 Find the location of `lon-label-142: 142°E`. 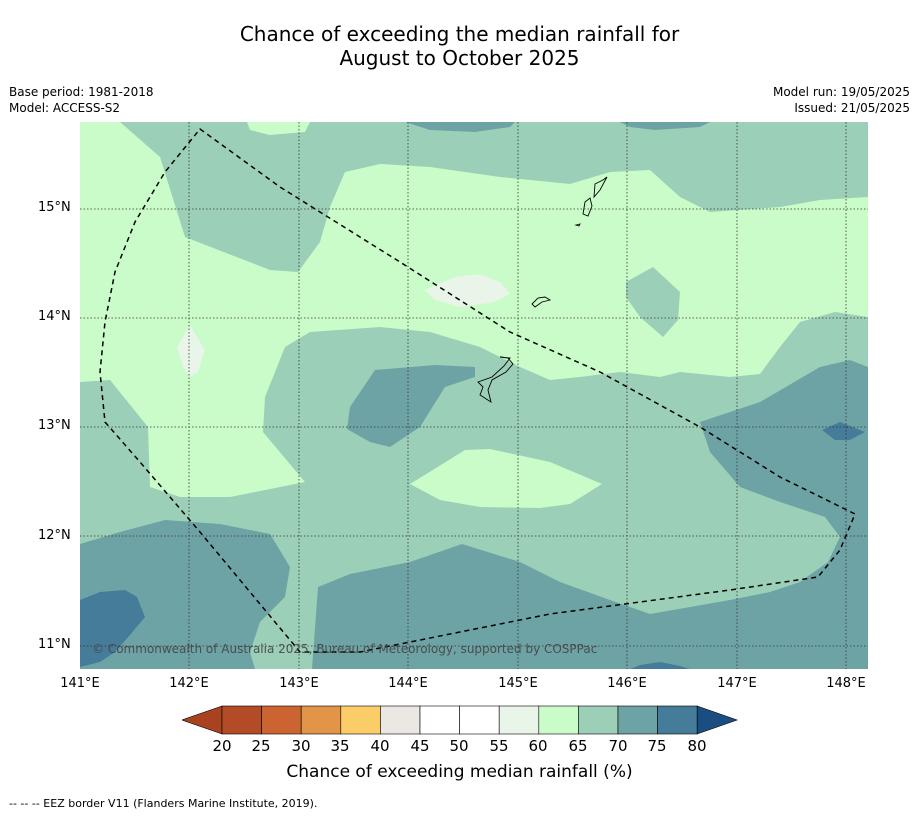

lon-label-142: 142°E is located at coordinates (189, 683).